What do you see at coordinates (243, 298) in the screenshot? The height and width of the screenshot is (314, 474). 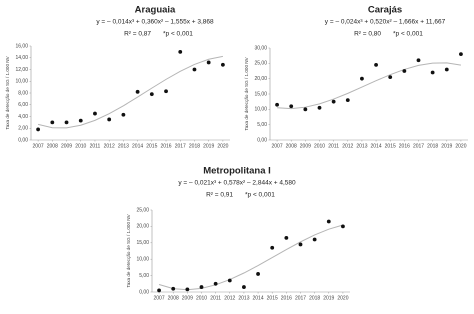 I see `x-tick-label: 2013` at bounding box center [243, 298].